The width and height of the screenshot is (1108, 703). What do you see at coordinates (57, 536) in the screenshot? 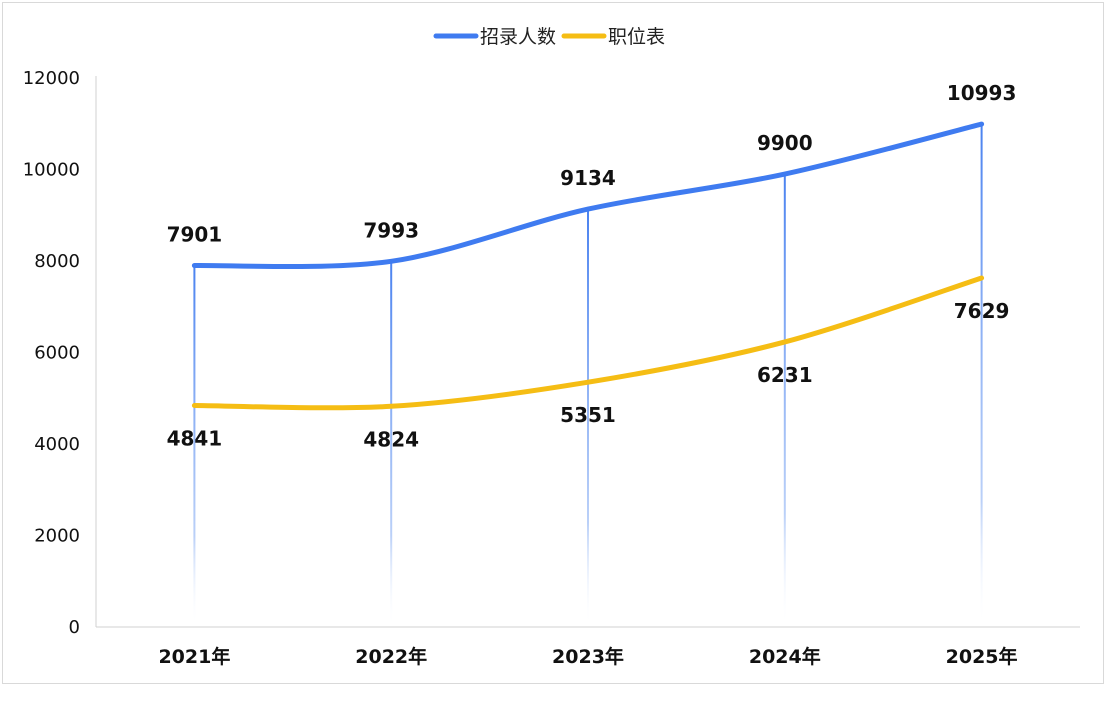
I see `y-tick-label: 2000` at bounding box center [57, 536].